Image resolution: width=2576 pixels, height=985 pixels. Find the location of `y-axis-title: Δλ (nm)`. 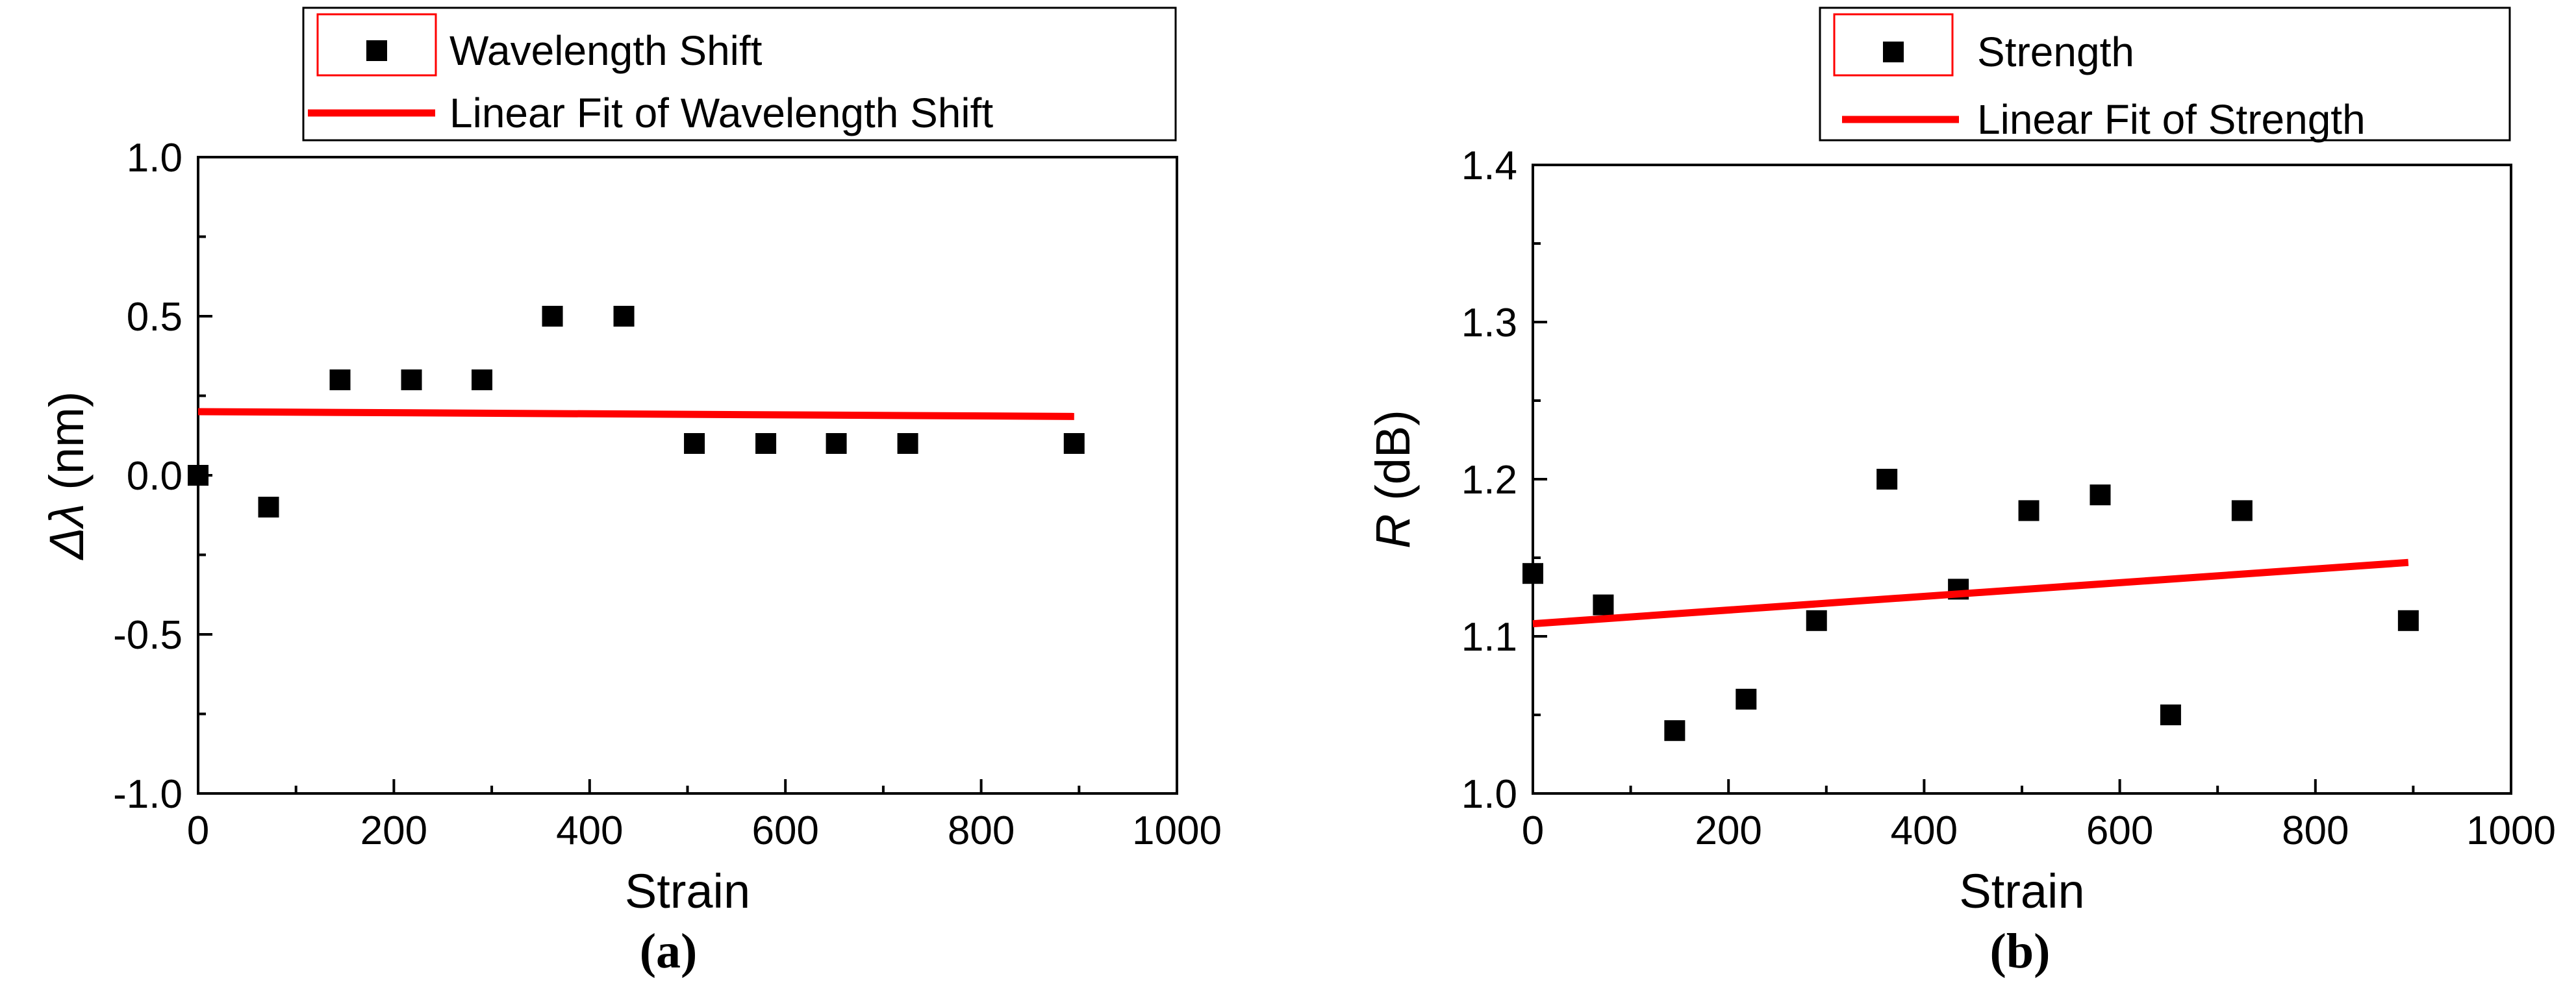

y-axis-title: Δλ (nm) is located at coordinates (67, 476).